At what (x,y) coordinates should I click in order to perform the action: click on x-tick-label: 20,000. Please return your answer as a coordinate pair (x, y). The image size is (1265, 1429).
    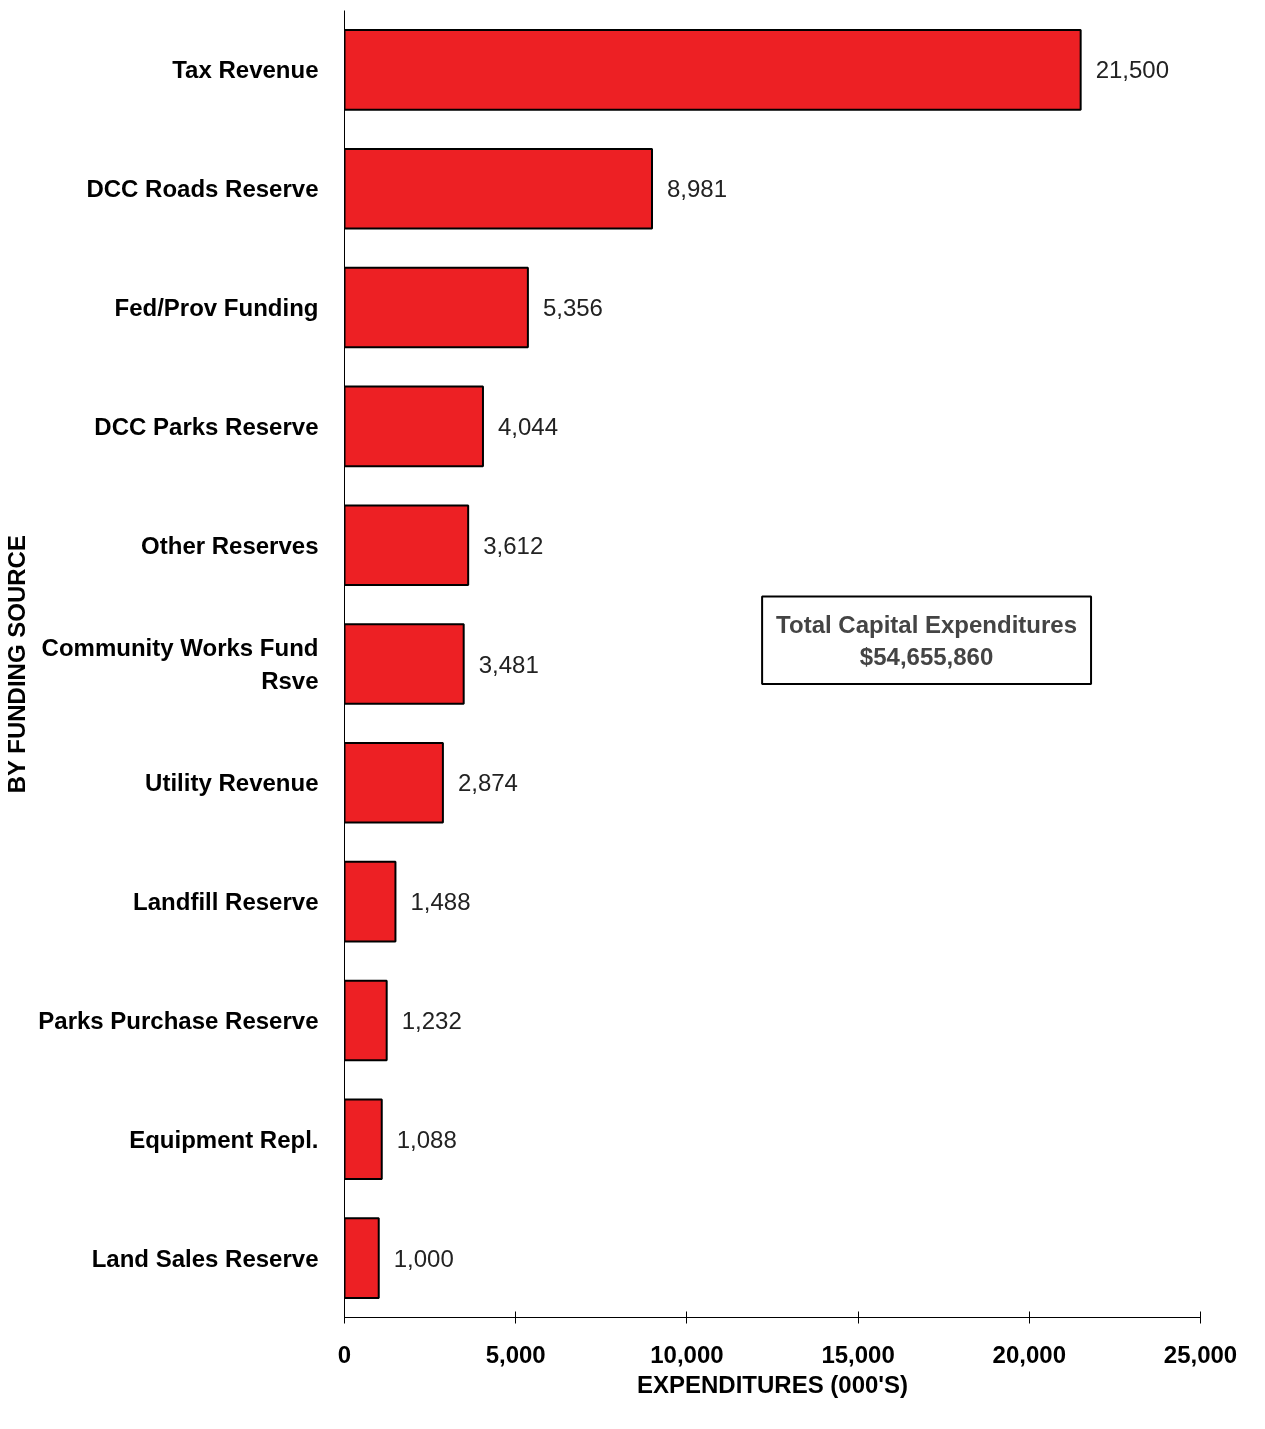
    Looking at the image, I should click on (1029, 1354).